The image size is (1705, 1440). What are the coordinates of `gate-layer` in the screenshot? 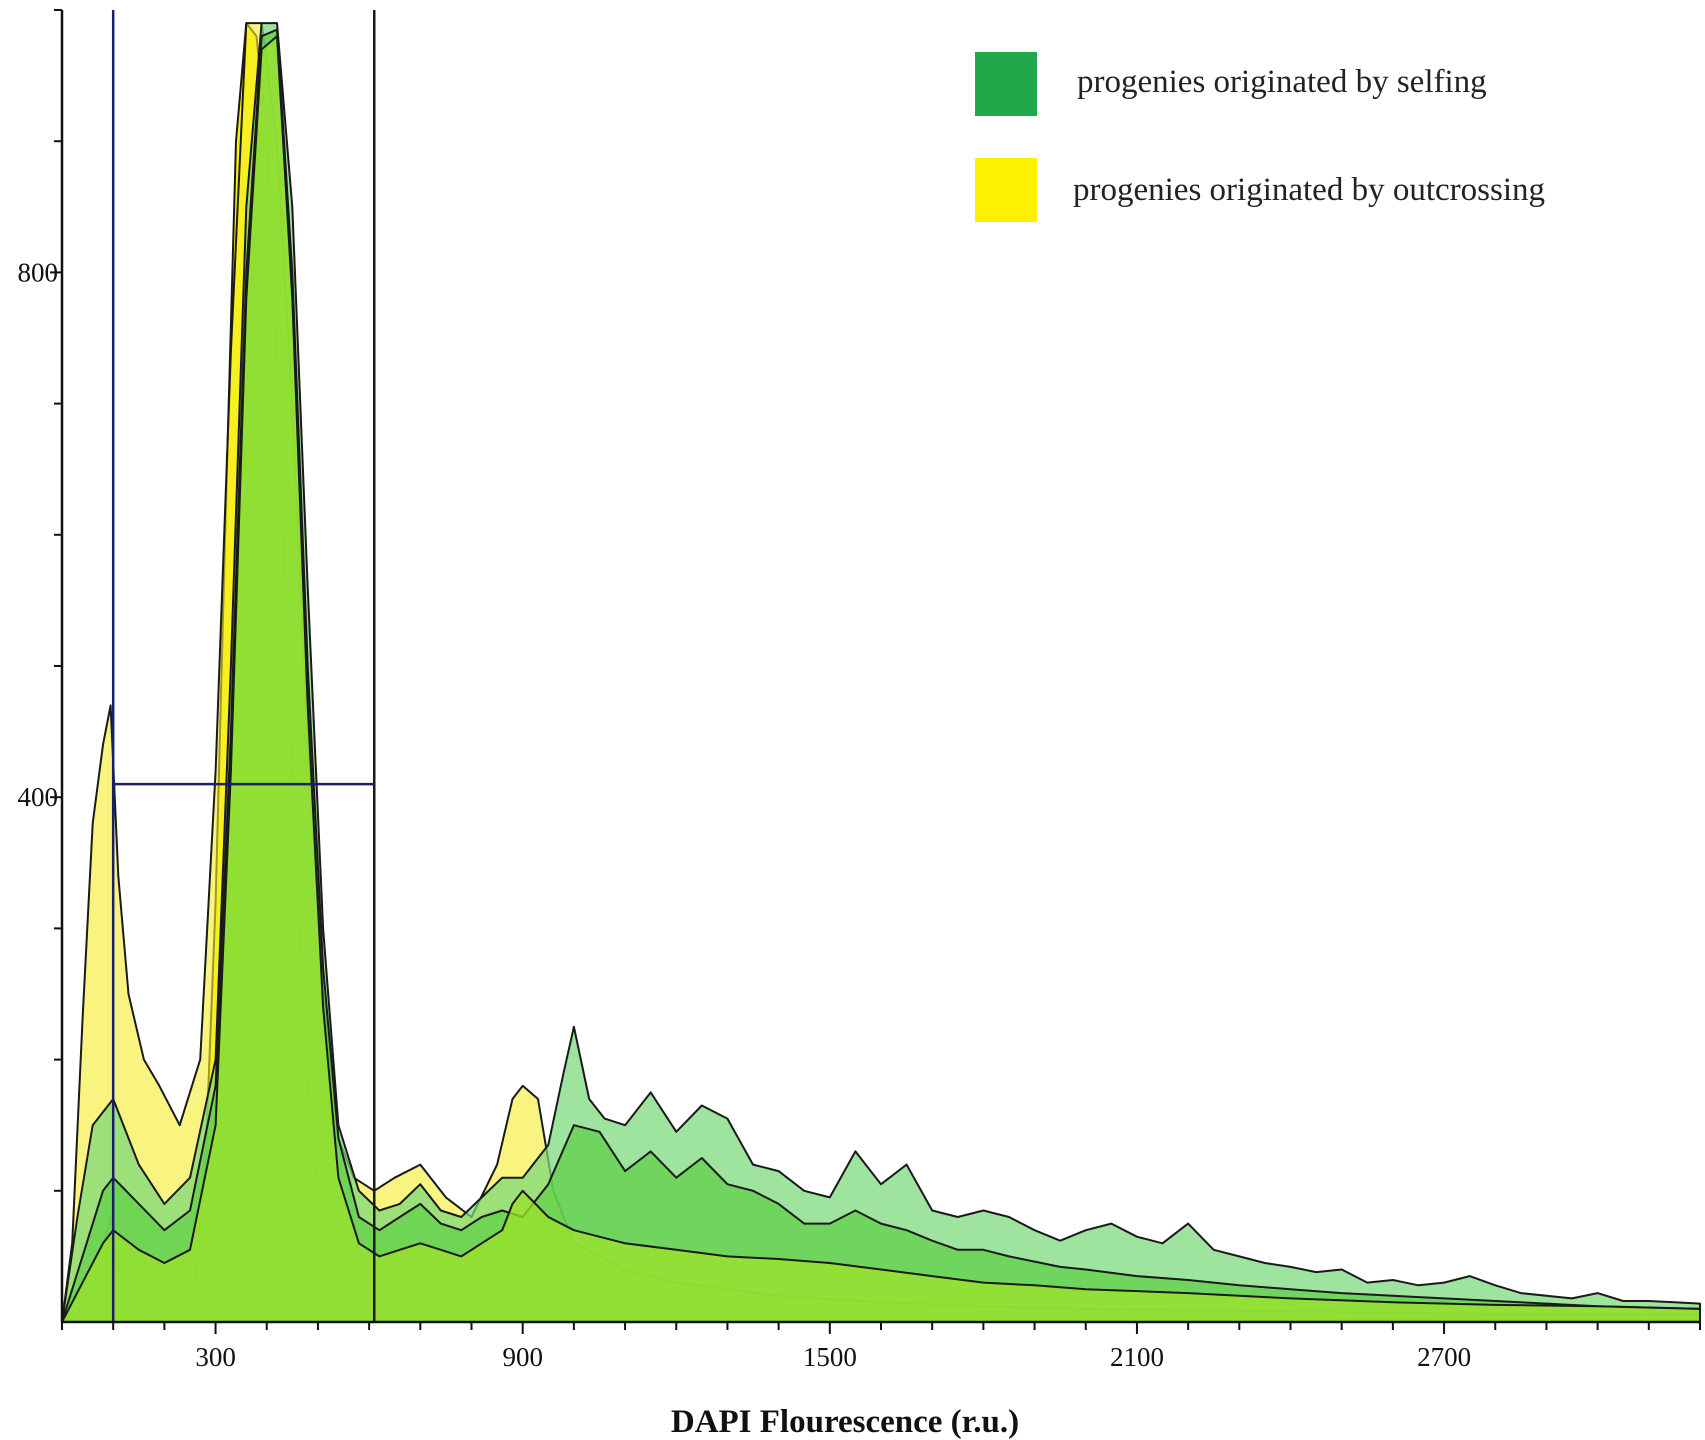 It's located at (243, 666).